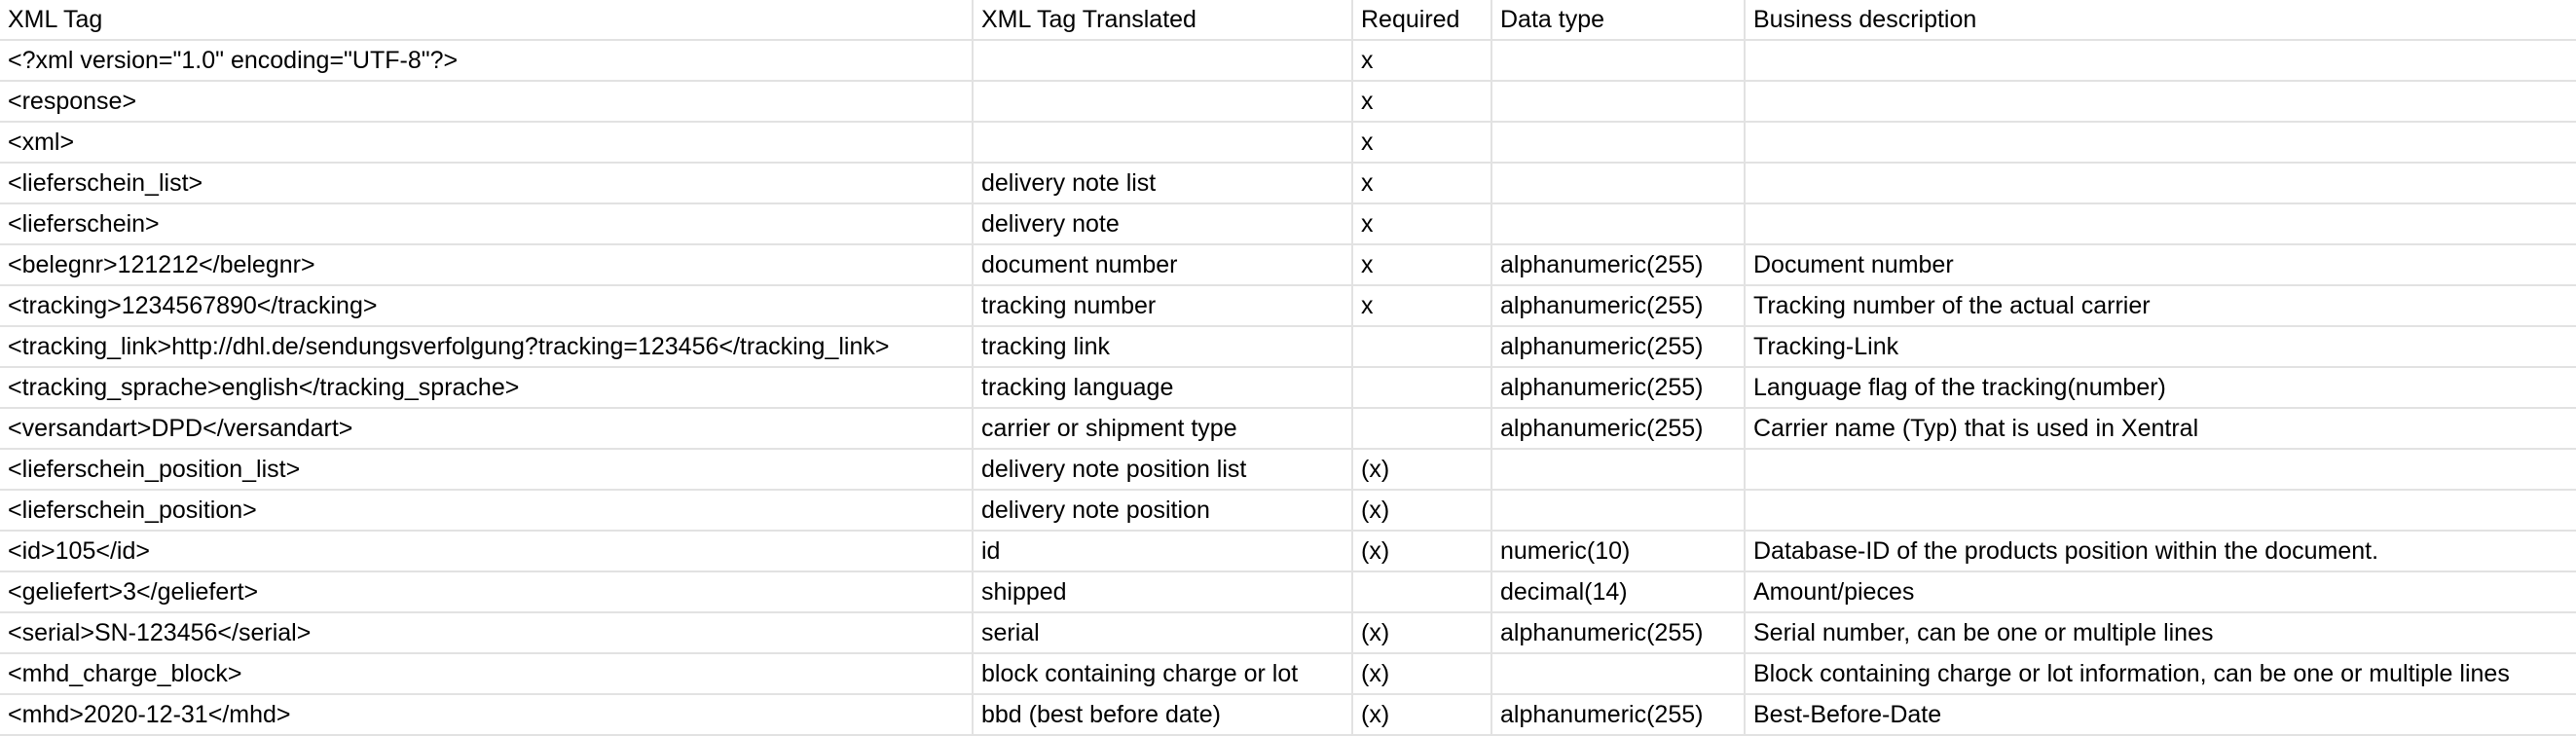 This screenshot has height=736, width=2576. What do you see at coordinates (1163, 511) in the screenshot?
I see `cell-xml-tag-translated: delivery note position` at bounding box center [1163, 511].